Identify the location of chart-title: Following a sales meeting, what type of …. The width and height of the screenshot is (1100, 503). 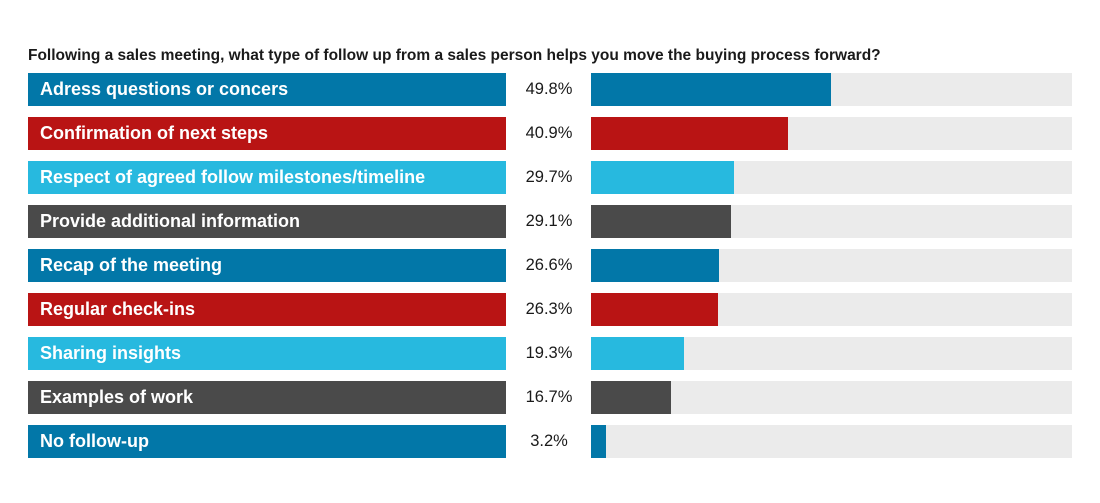
(454, 55).